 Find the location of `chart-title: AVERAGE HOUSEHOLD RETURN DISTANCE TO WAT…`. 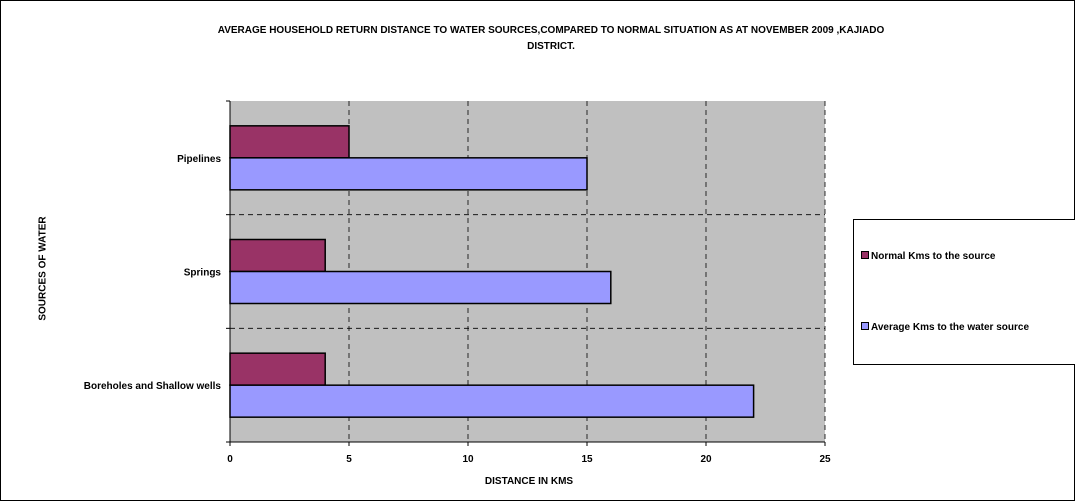

chart-title: AVERAGE HOUSEHOLD RETURN DISTANCE TO WAT… is located at coordinates (551, 39).